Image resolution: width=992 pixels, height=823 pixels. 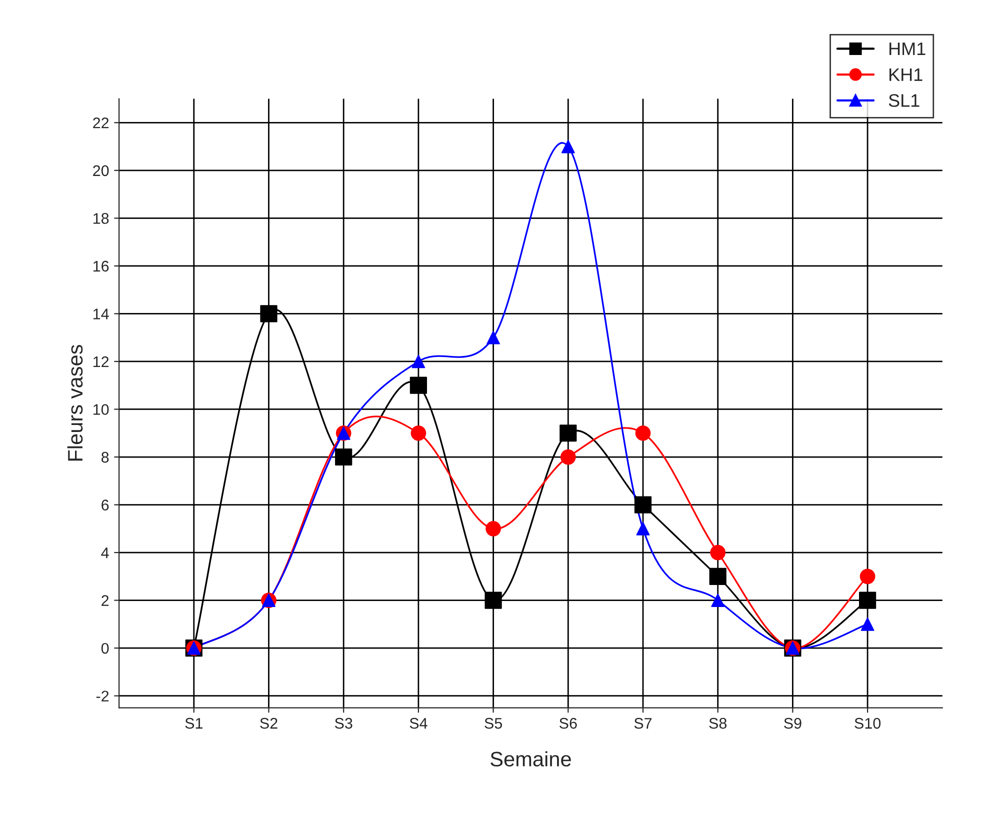 What do you see at coordinates (101, 218) in the screenshot?
I see `y-tick-label: 18` at bounding box center [101, 218].